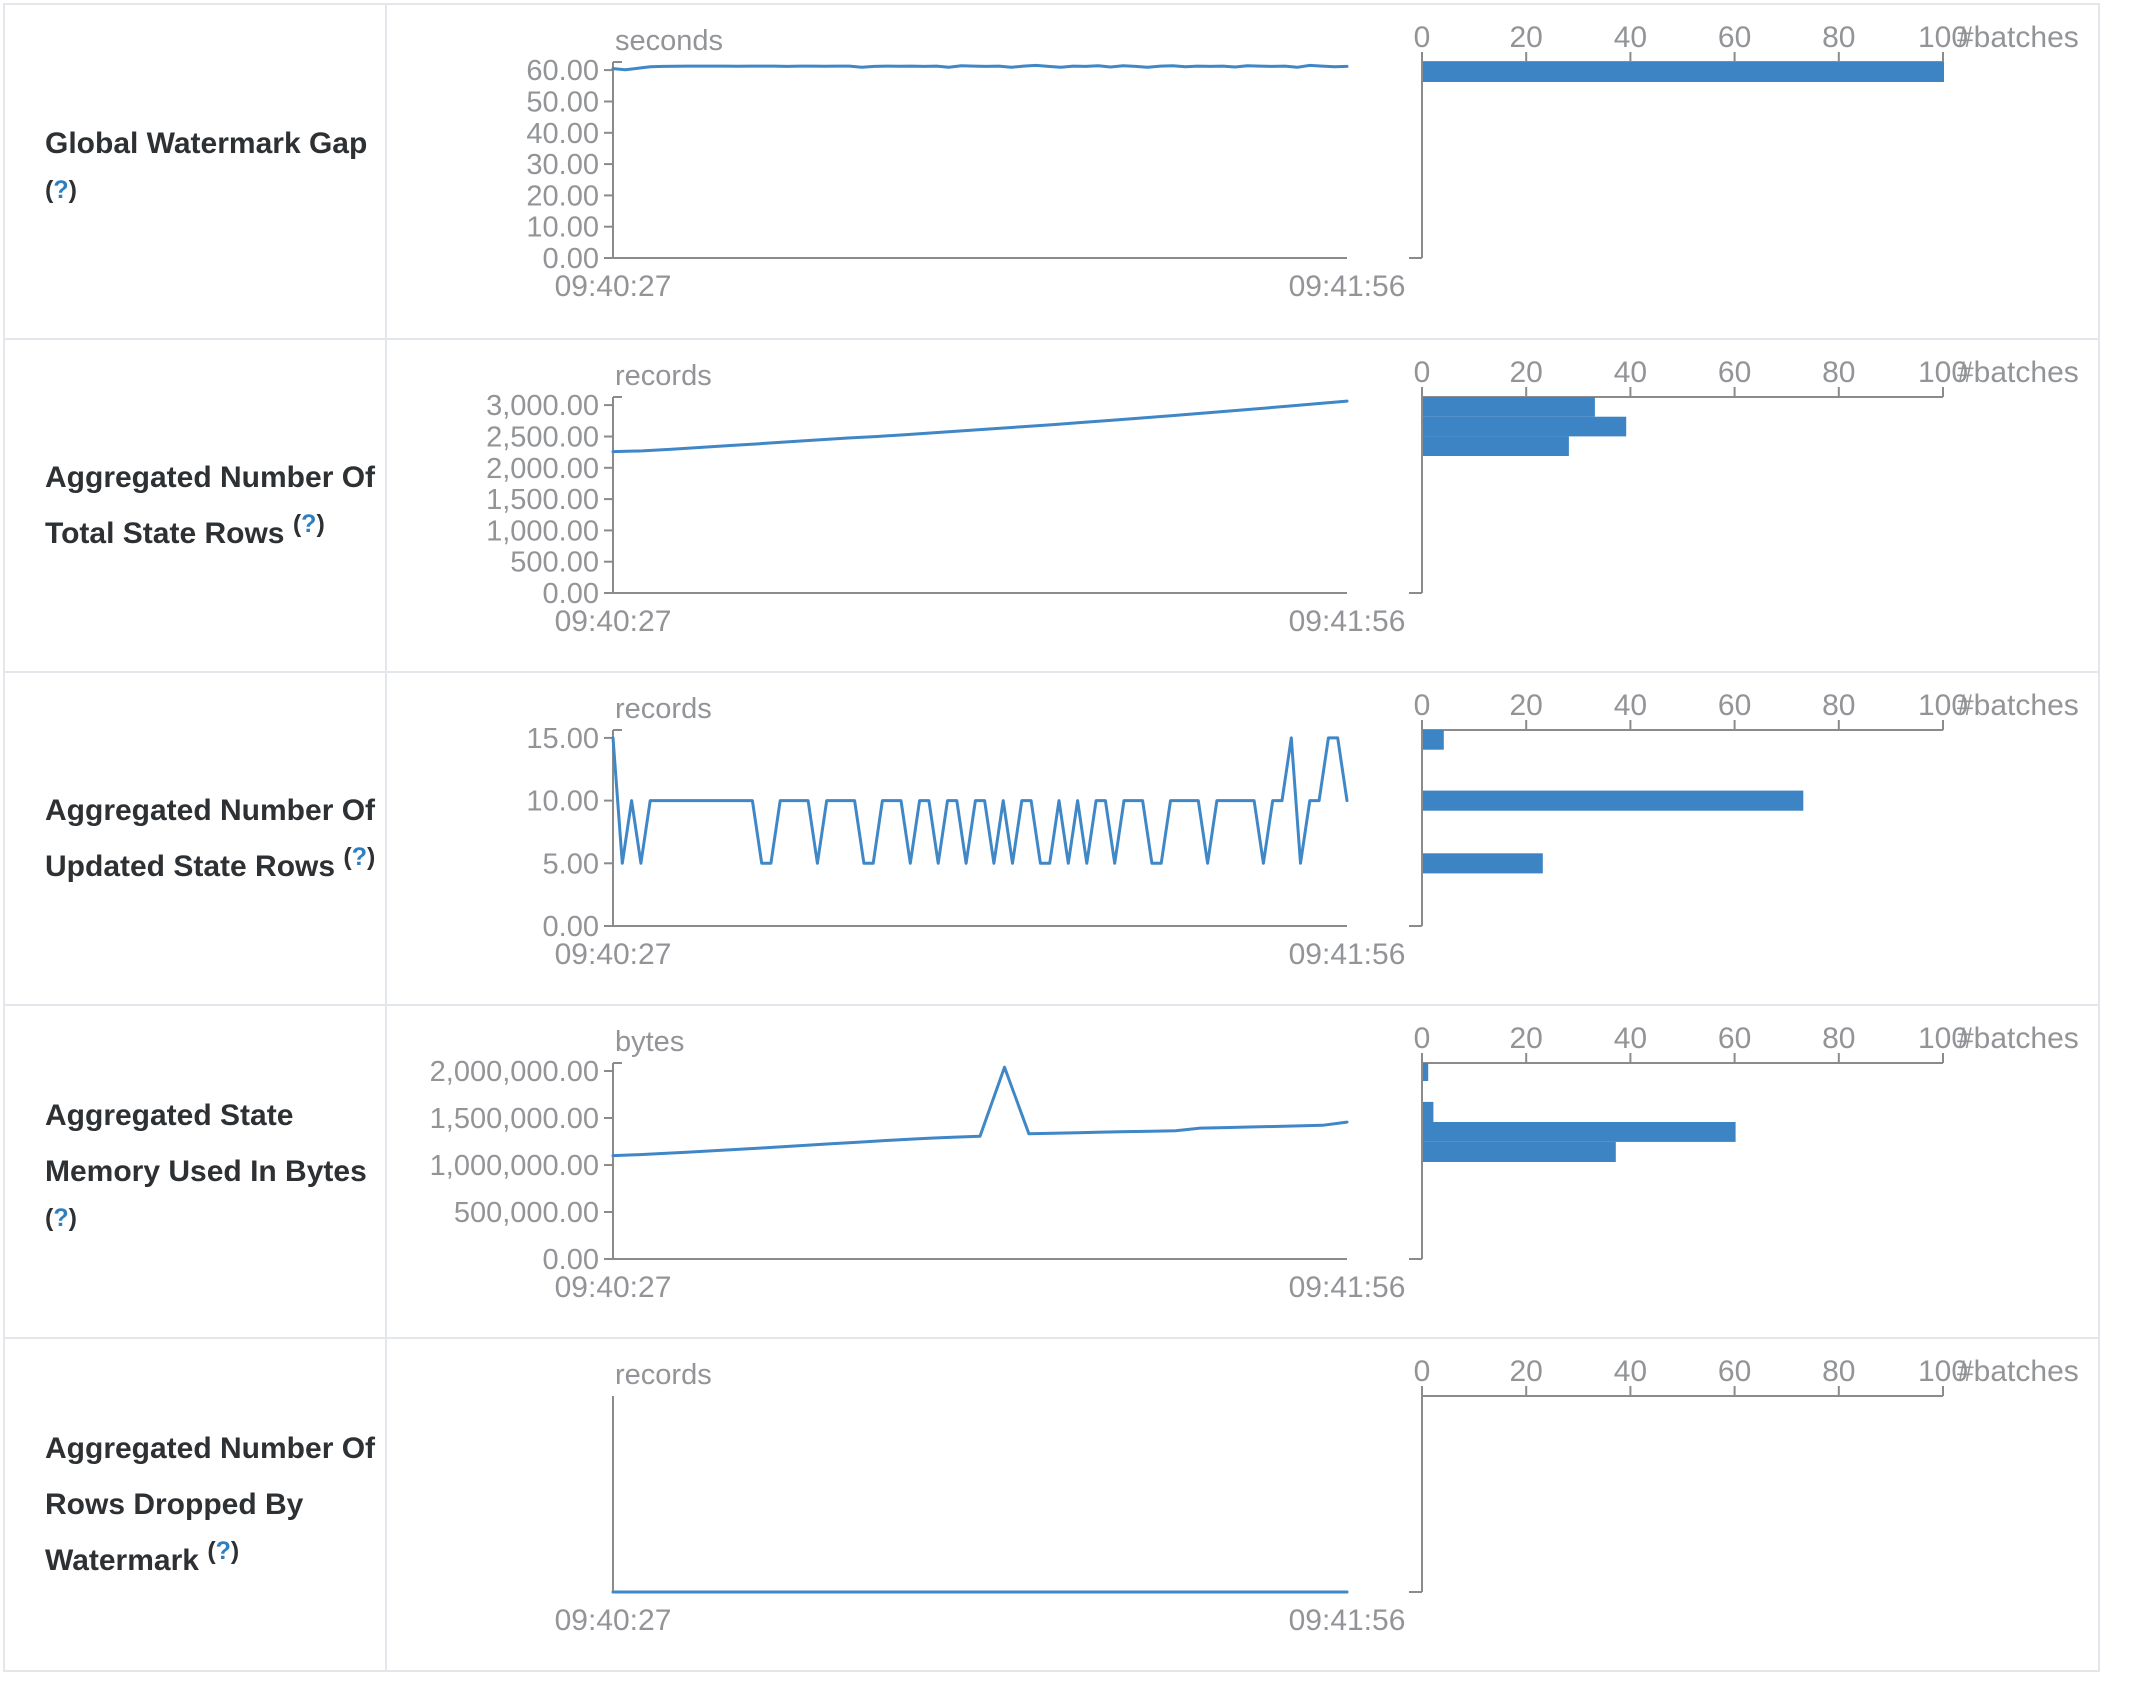 The height and width of the screenshot is (1686, 2132). Describe the element at coordinates (542, 500) in the screenshot. I see `svg-text: 1,500.00` at that location.